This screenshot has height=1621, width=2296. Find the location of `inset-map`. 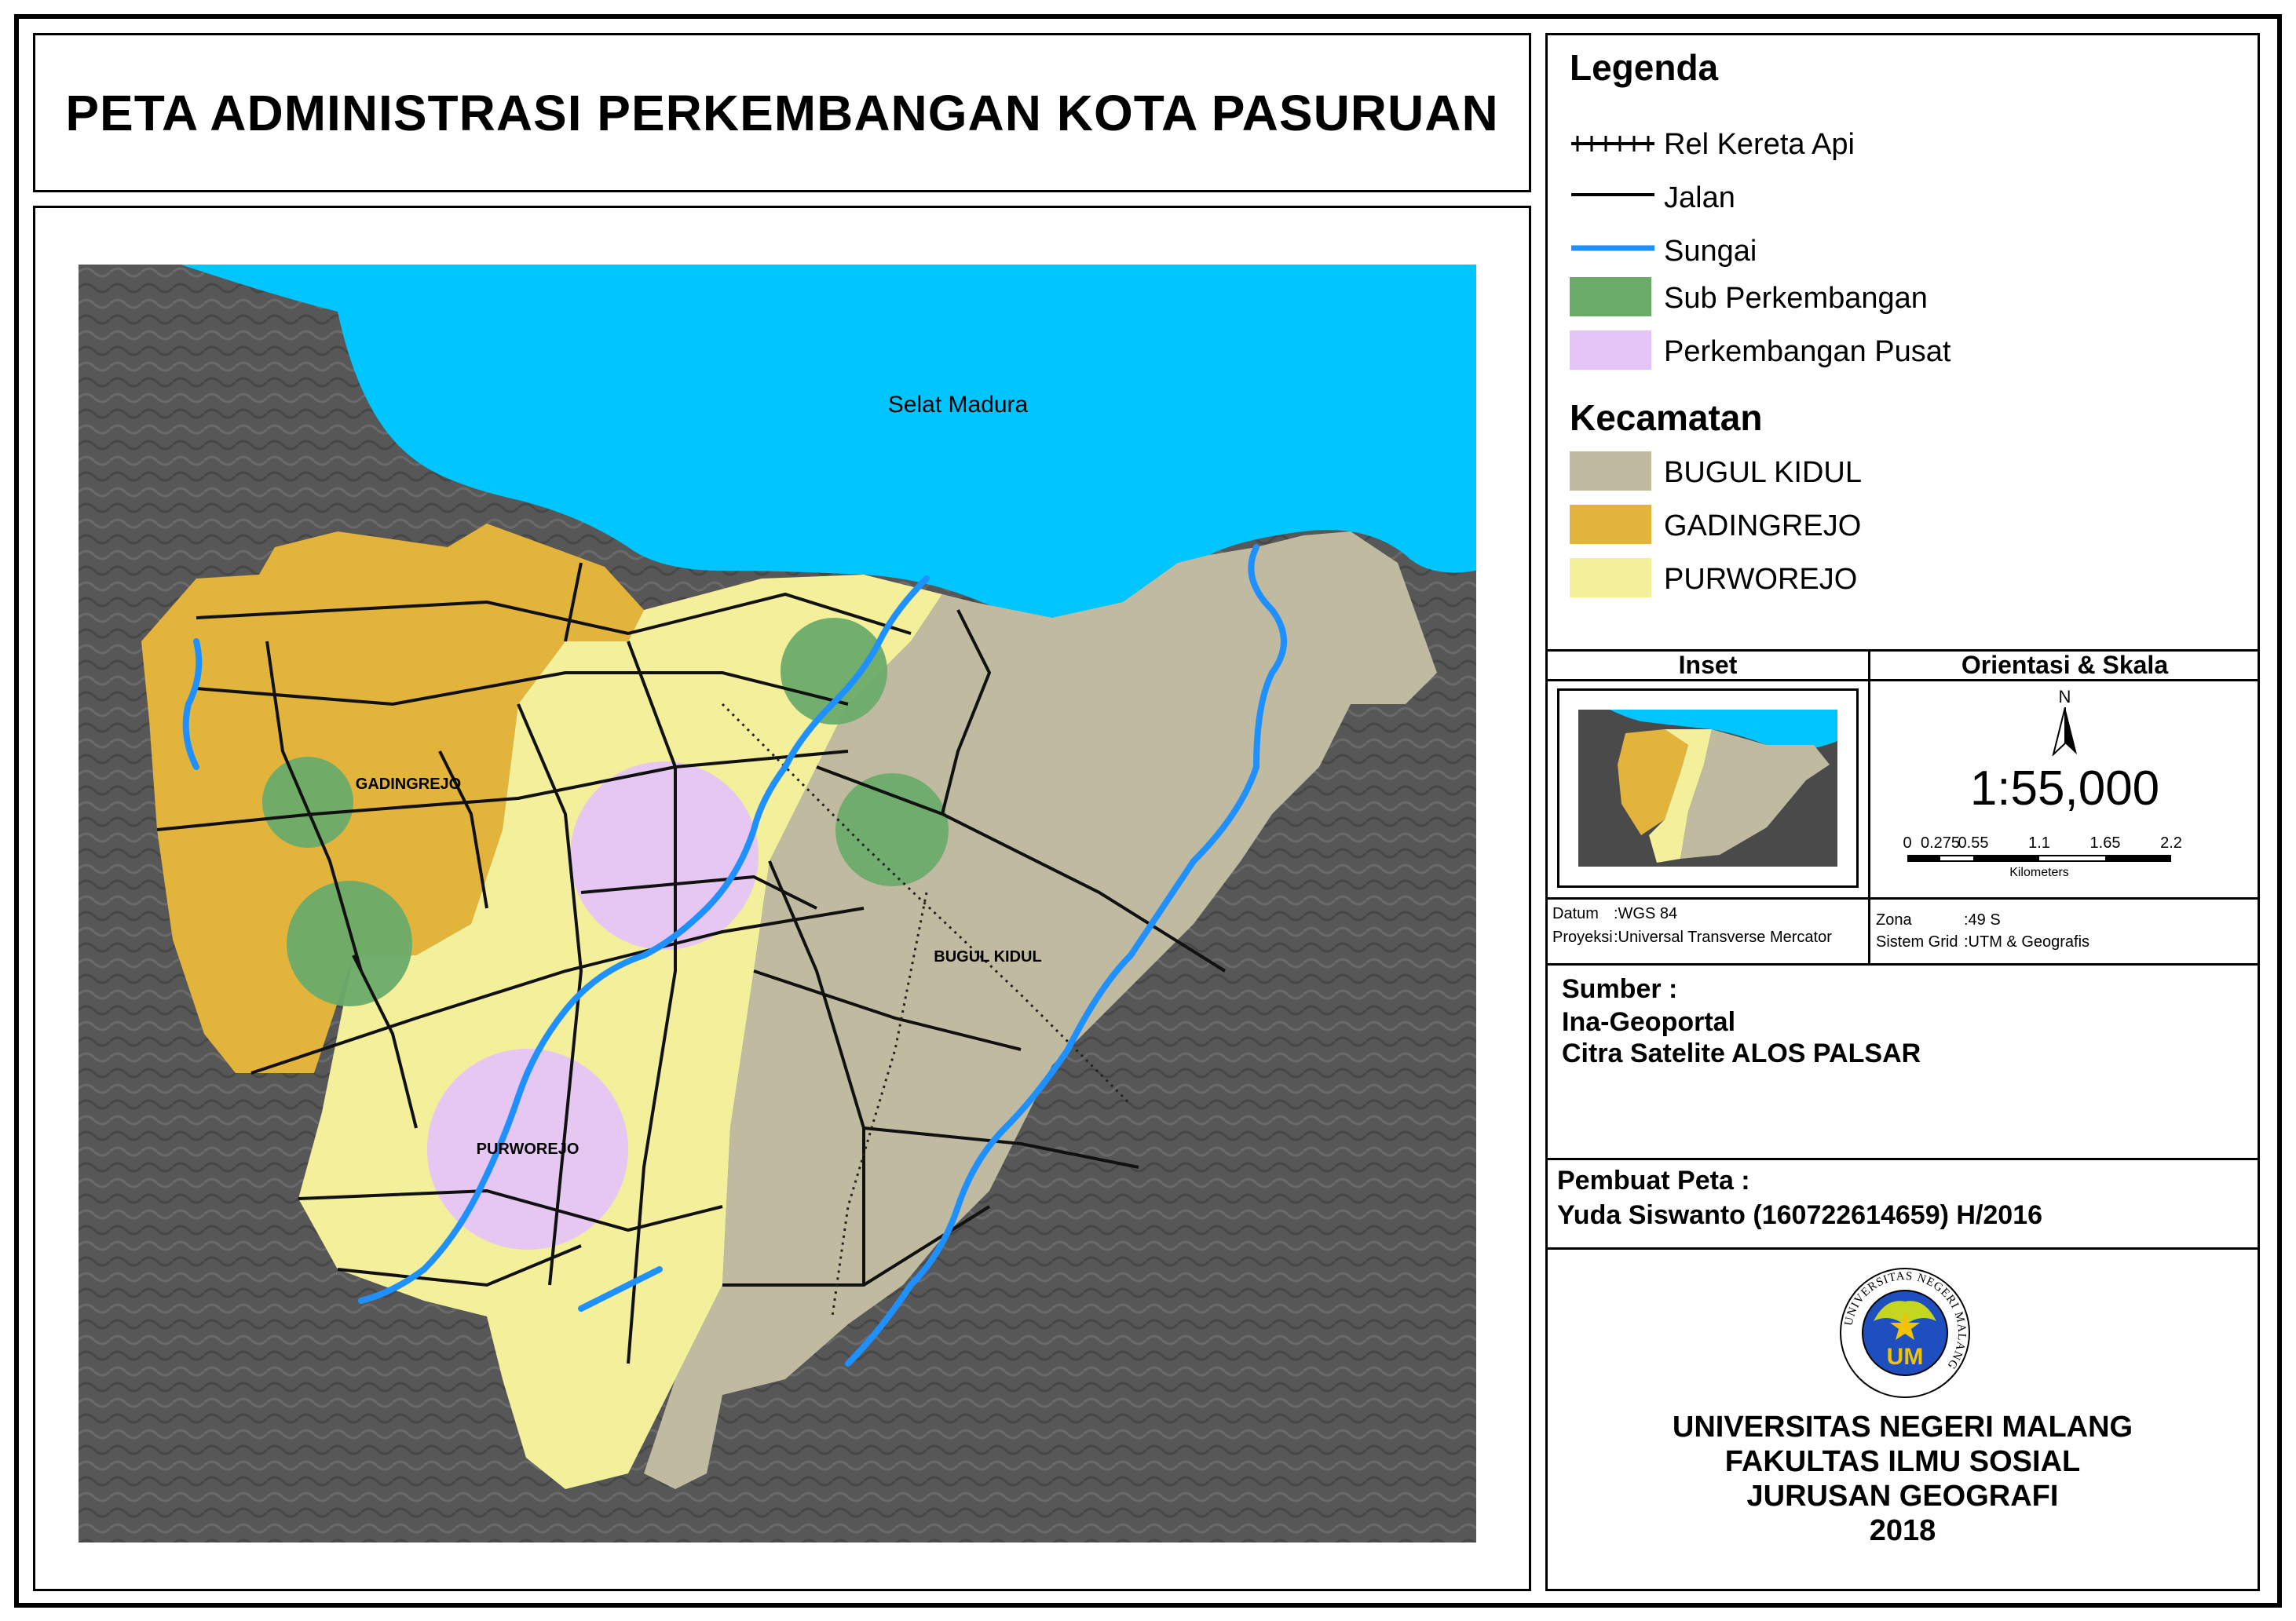

inset-map is located at coordinates (1708, 789).